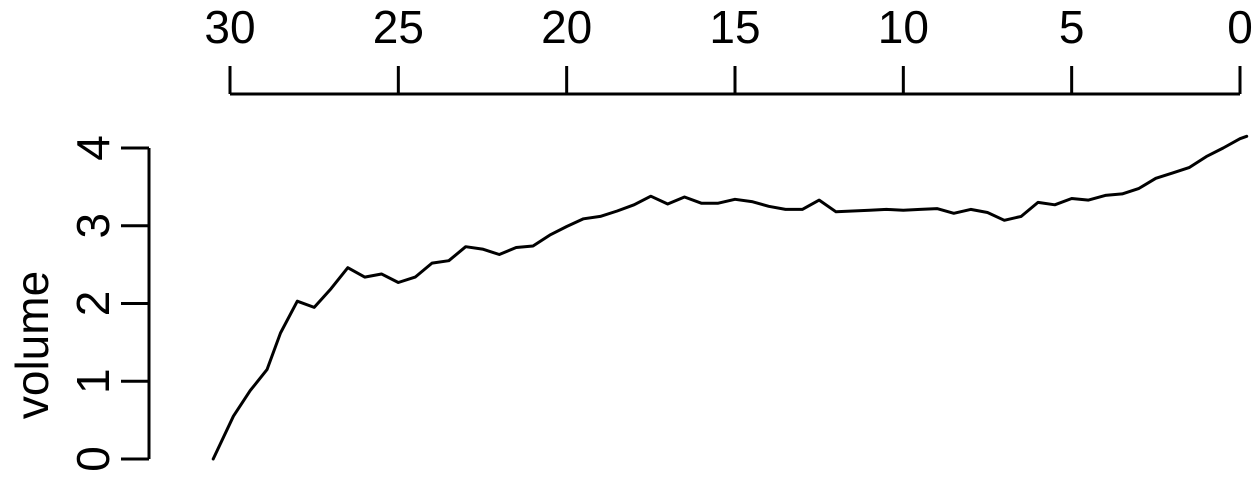 This screenshot has height=479, width=1254. Describe the element at coordinates (93, 148) in the screenshot. I see `y-tick-label: 4` at that location.